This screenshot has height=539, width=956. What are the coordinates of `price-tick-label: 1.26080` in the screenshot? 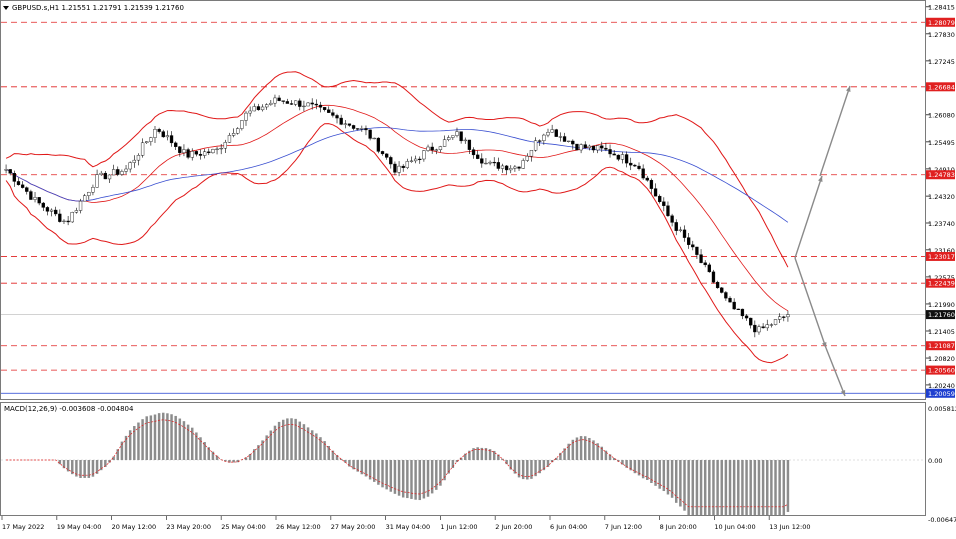 It's located at (941, 116).